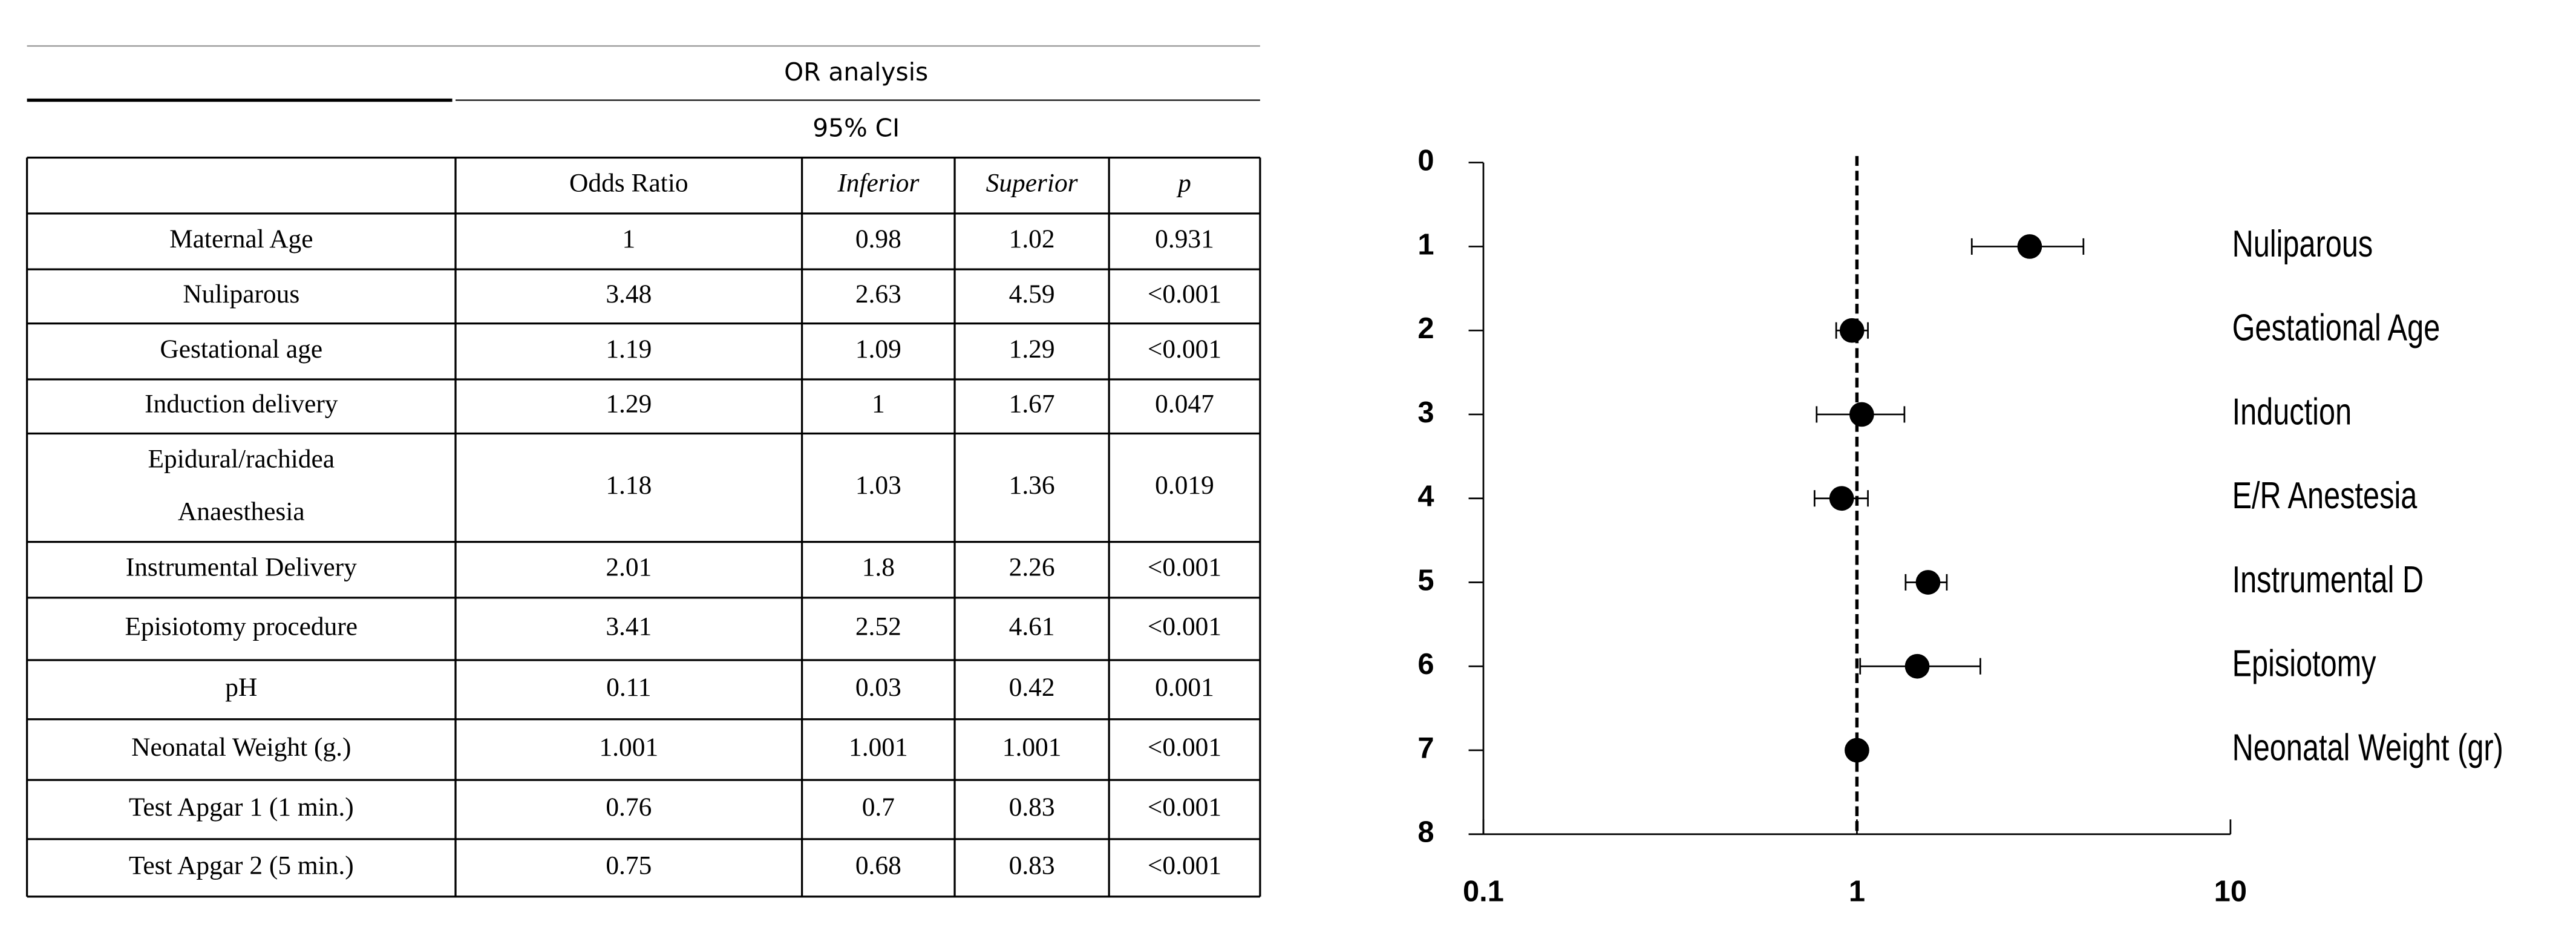 The height and width of the screenshot is (936, 2576). I want to click on table-cell: 0.019, so click(1184, 485).